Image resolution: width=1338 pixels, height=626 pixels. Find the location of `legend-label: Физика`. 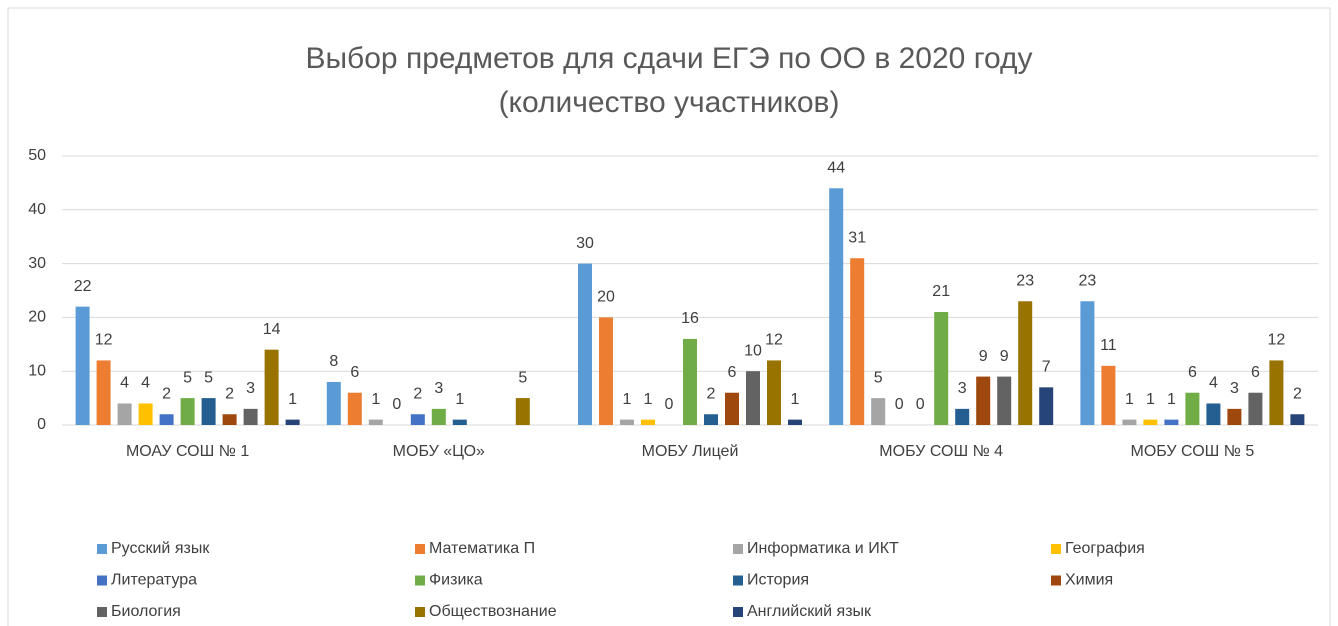

legend-label: Физика is located at coordinates (456, 580).